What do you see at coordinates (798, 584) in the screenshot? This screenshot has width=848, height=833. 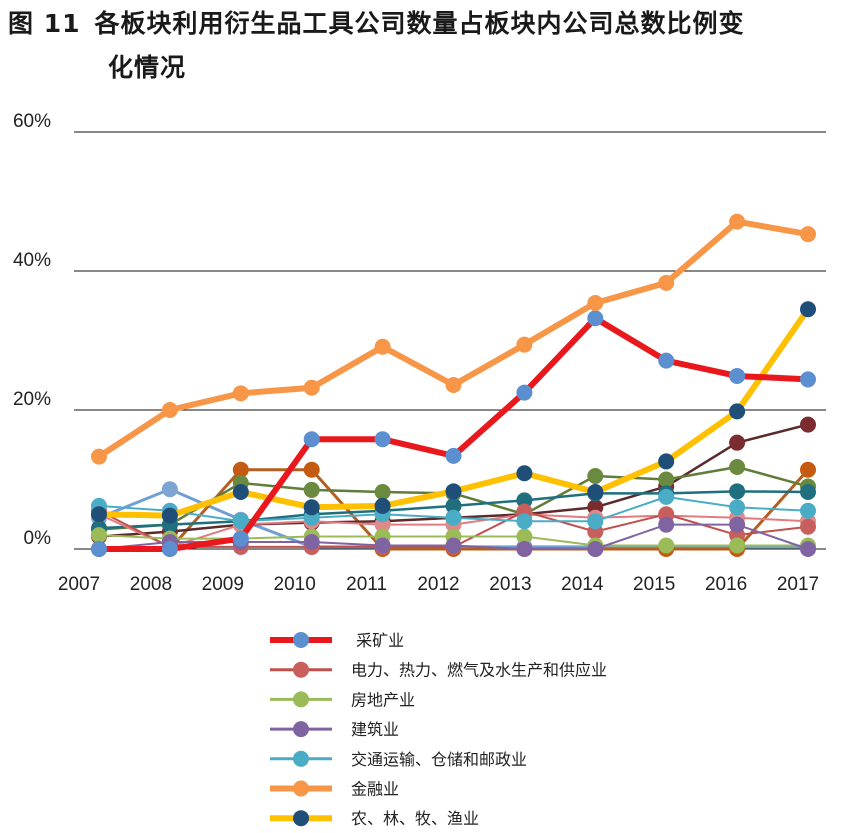 I see `x-tick-label: 2017` at bounding box center [798, 584].